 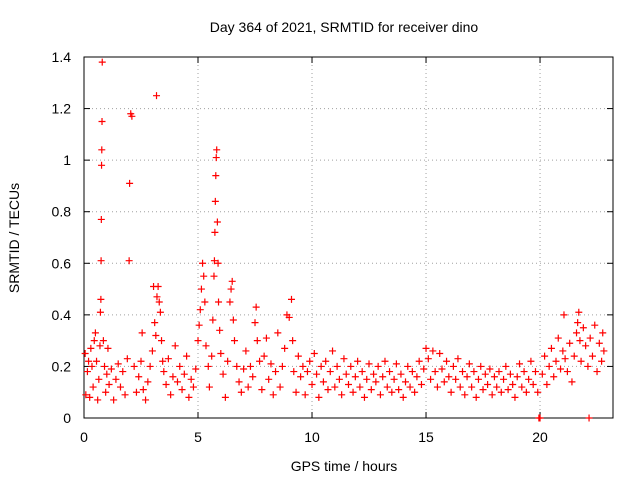 I want to click on y-tick-label: 0.4, so click(x=62, y=315).